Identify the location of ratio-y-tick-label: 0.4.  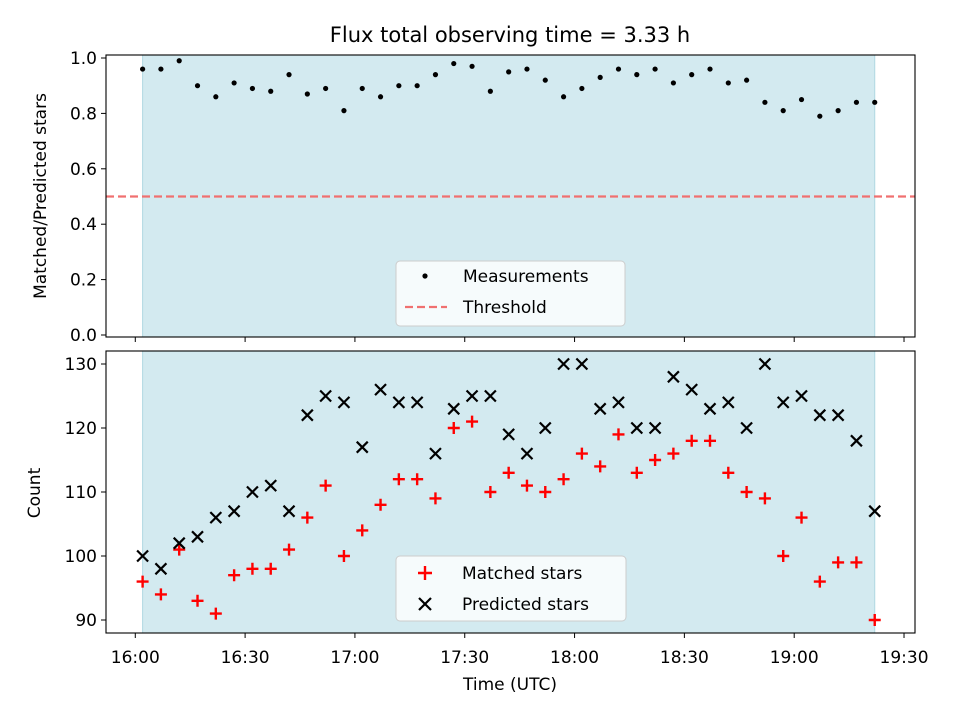
(83, 225).